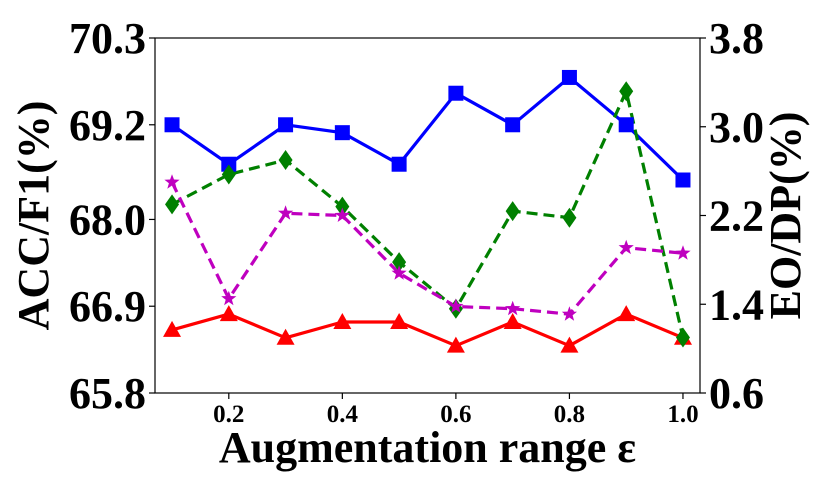 The image size is (830, 493). Describe the element at coordinates (107, 125) in the screenshot. I see `y-left-tick-label: 69.2` at that location.